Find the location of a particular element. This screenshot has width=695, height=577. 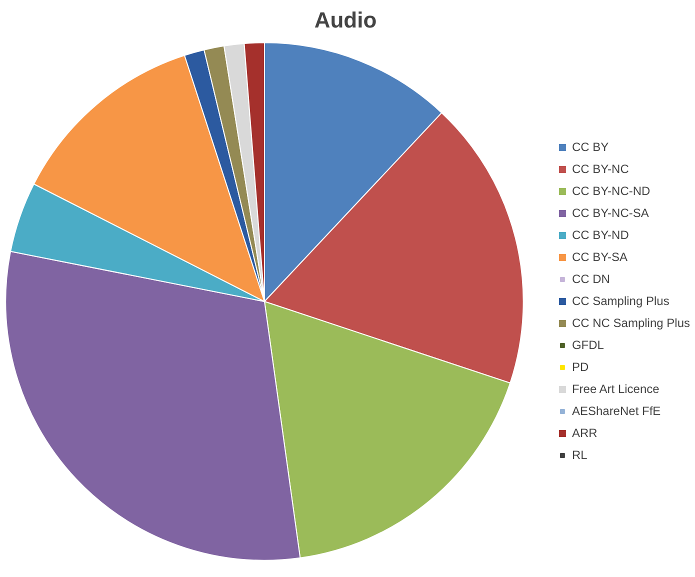

legend-label: CC BY-NC-ND is located at coordinates (611, 191).